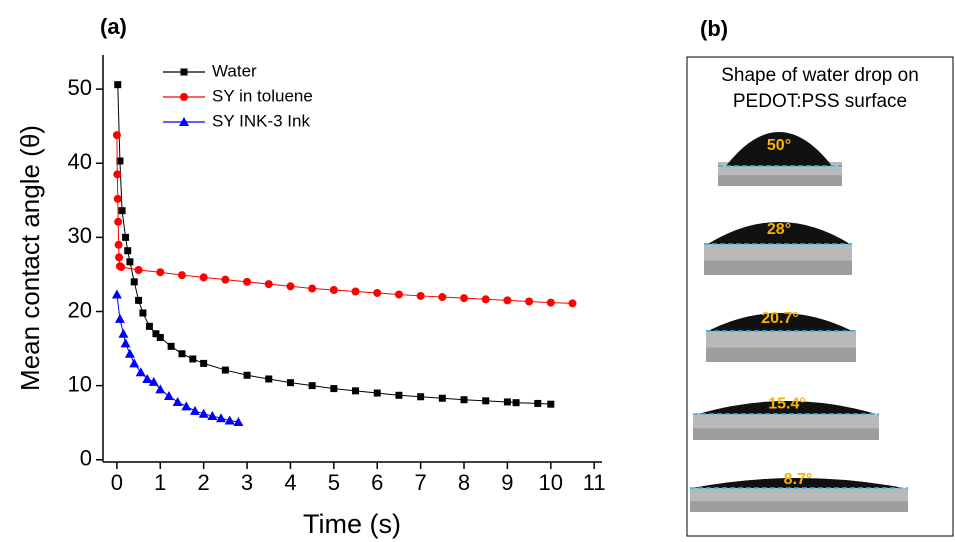 The width and height of the screenshot is (955, 542). I want to click on angle-label: 20.7°, so click(780, 318).